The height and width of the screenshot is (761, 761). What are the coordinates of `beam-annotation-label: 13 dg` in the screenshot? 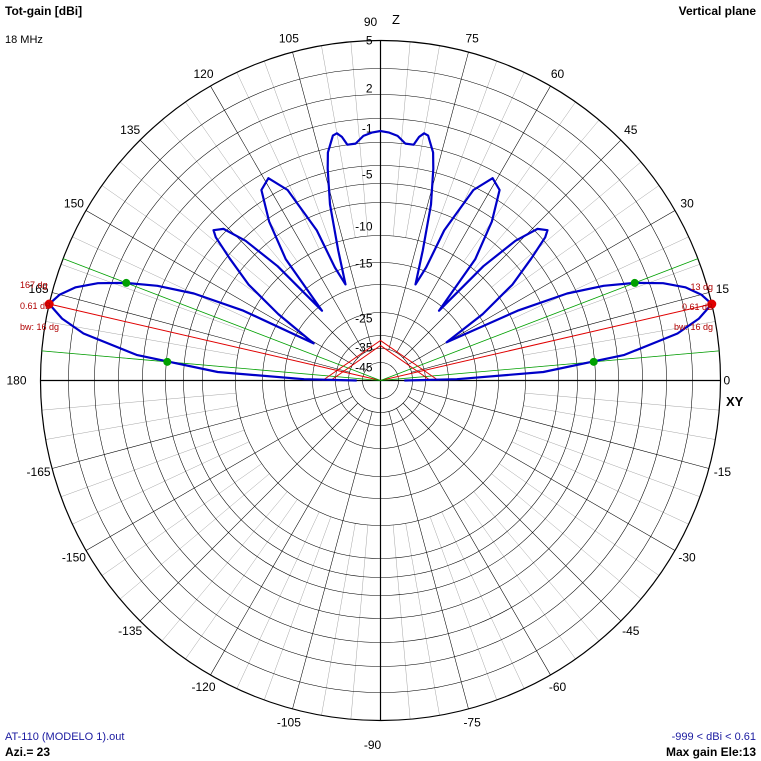 It's located at (701, 287).